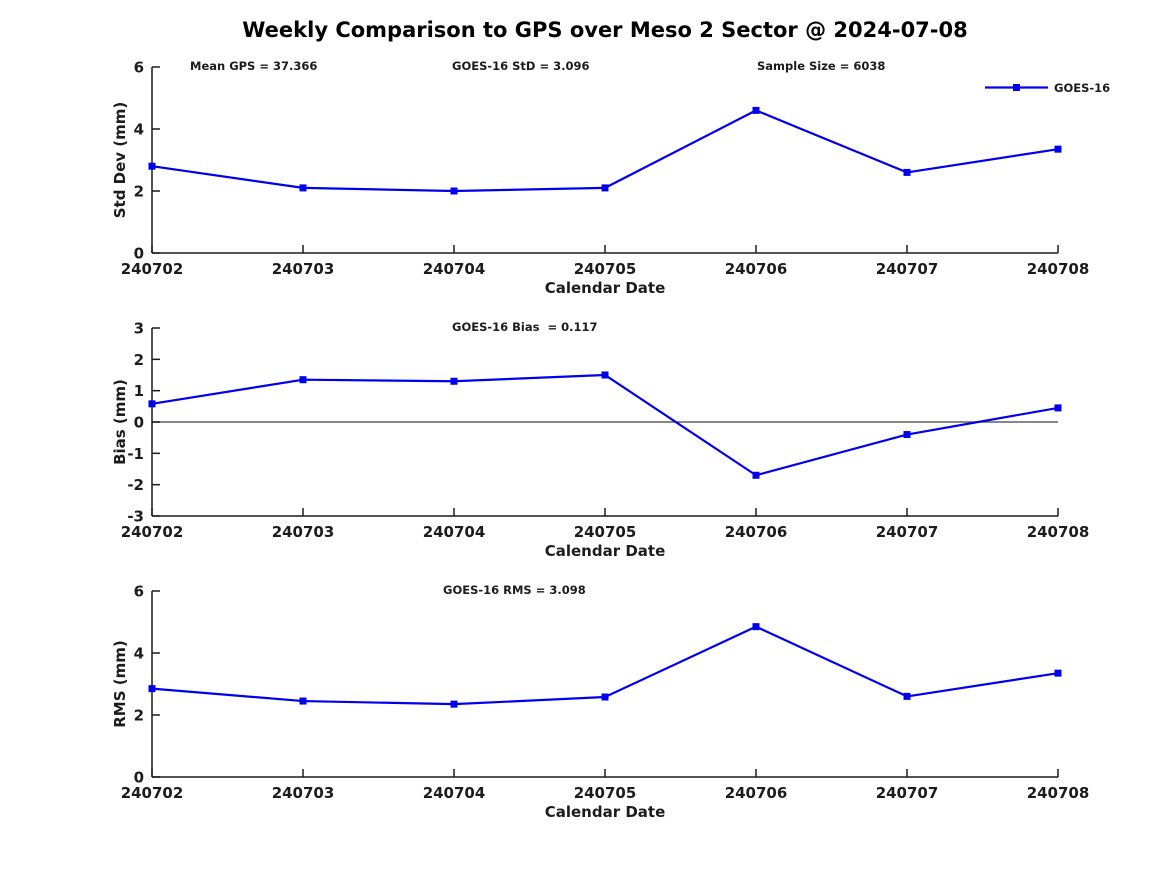  I want to click on y-tick-label: -1, so click(135, 454).